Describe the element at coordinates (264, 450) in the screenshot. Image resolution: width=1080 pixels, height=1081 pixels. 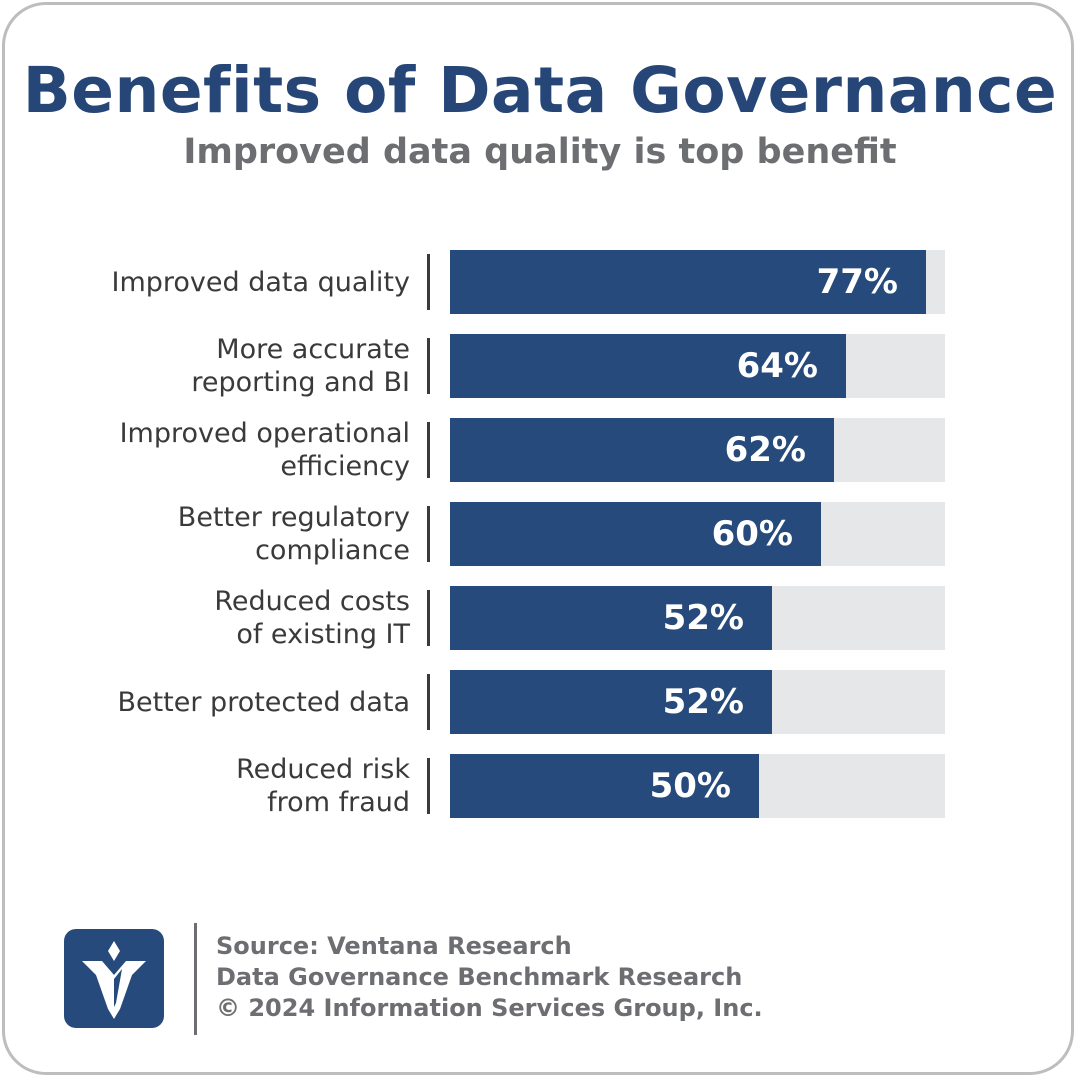
I see `category-label: Improved operational efficiency` at that location.